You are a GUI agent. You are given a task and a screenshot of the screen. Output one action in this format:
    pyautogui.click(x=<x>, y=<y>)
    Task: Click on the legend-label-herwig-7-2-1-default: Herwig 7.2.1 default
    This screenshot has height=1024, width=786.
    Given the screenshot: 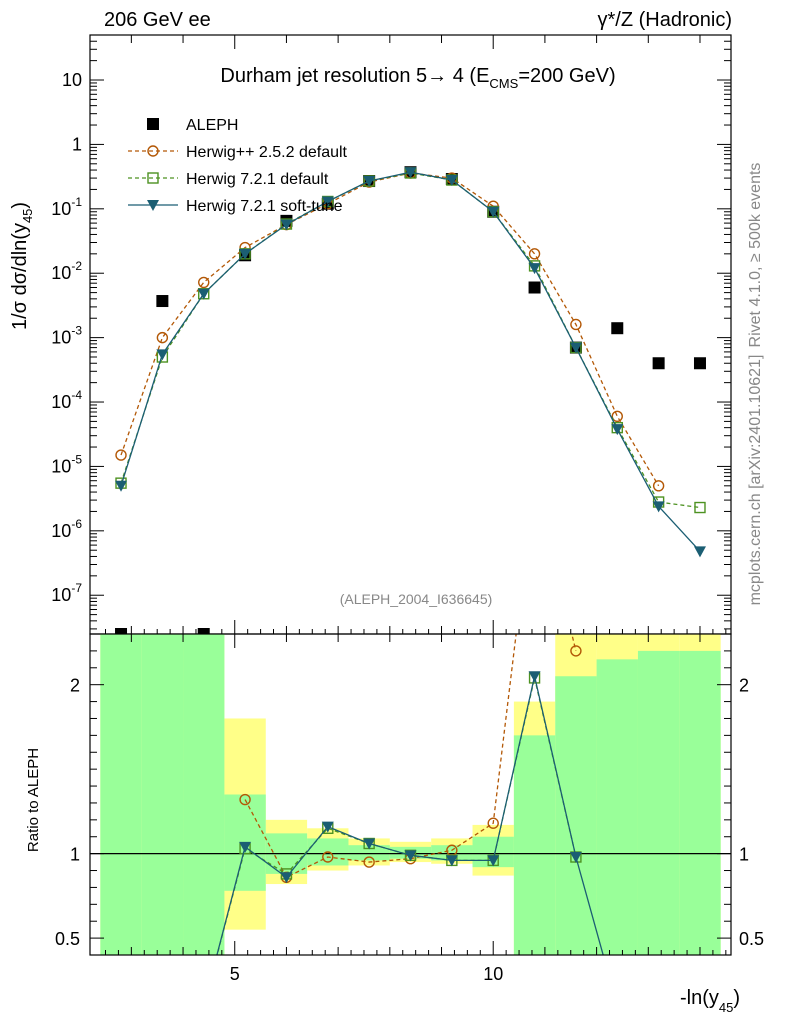 What is the action you would take?
    pyautogui.click(x=257, y=179)
    